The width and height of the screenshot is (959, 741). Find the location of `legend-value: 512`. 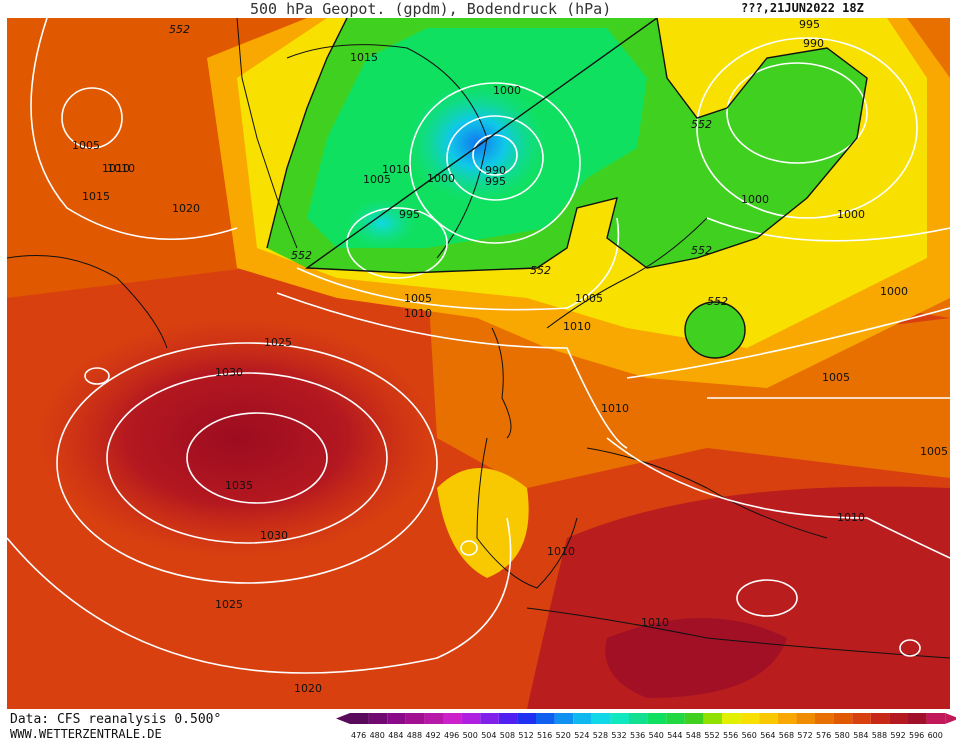

legend-value: 512 is located at coordinates (525, 735).